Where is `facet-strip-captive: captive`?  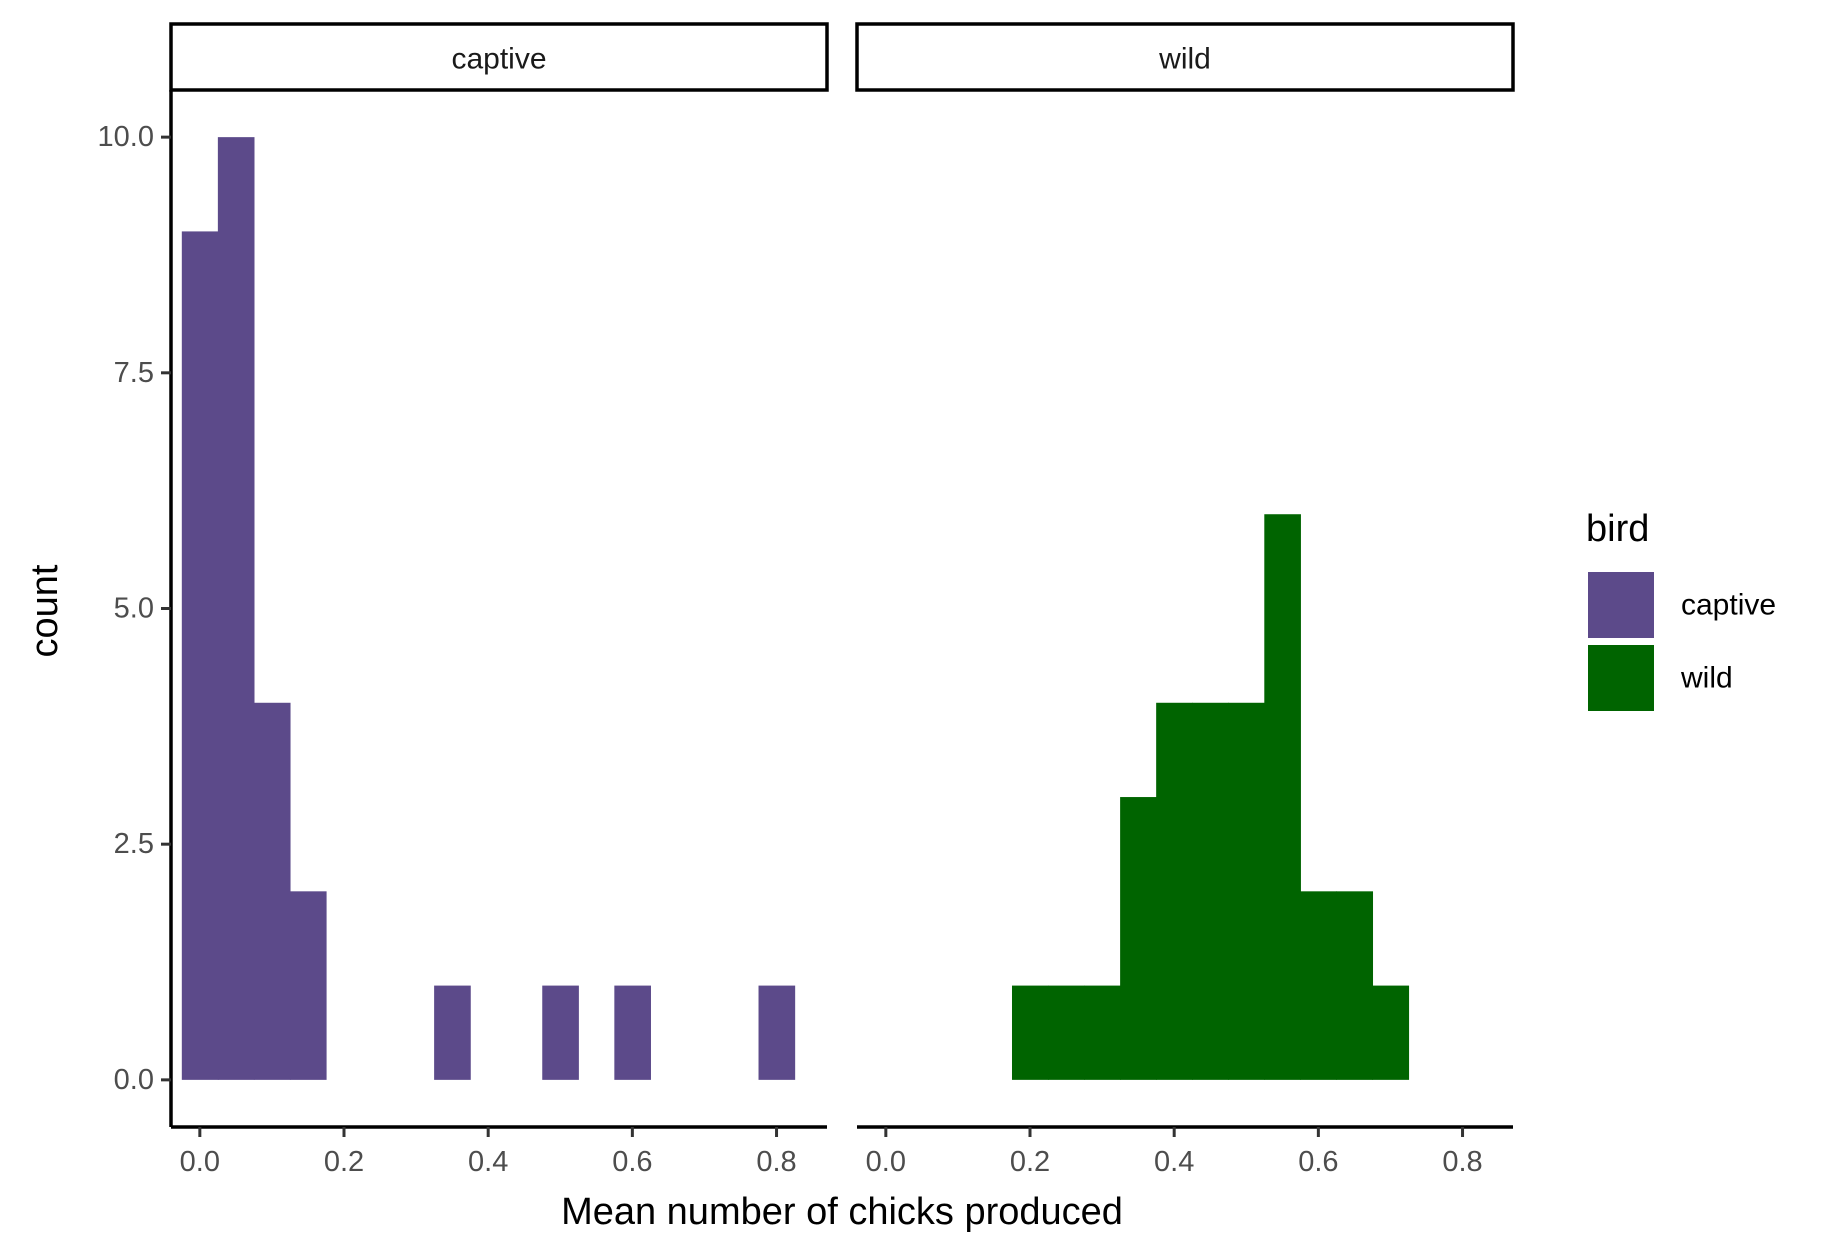
facet-strip-captive: captive is located at coordinates (499, 57).